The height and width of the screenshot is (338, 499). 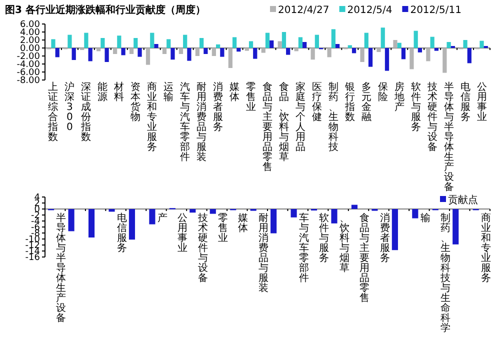 I want to click on legend-label: 2012/5/11, so click(x=436, y=10).